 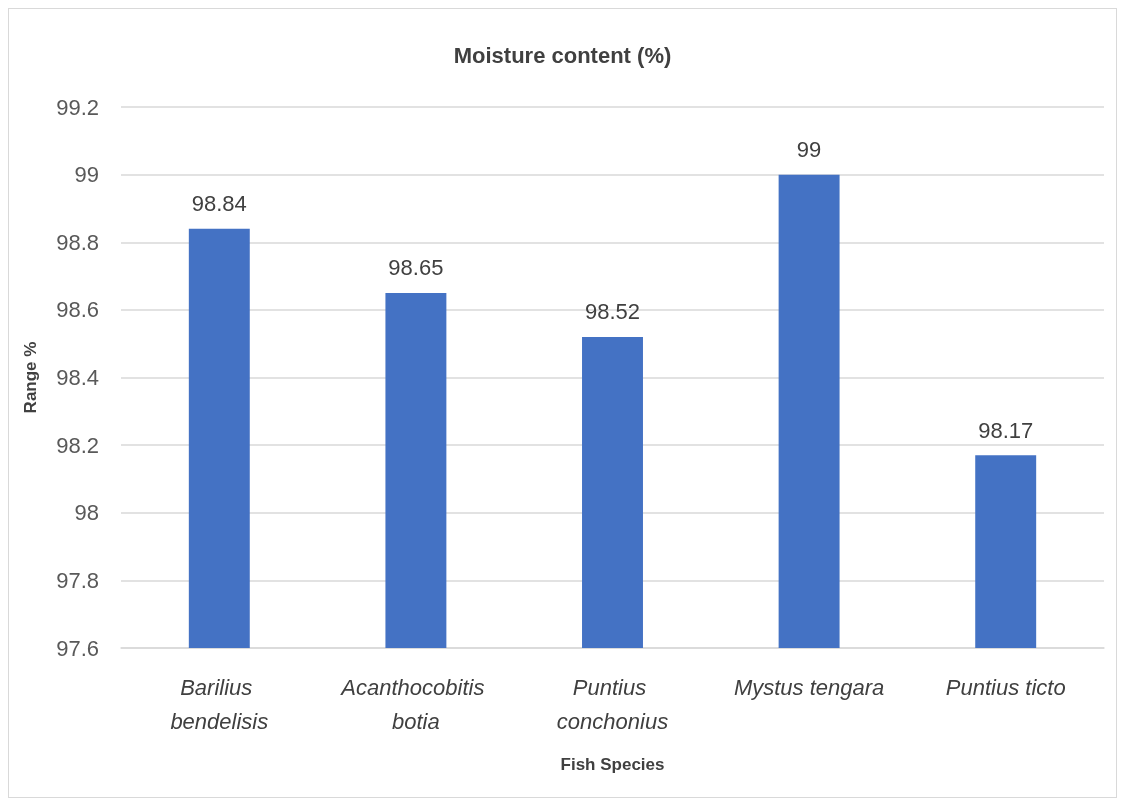 I want to click on data-label: 98.17, so click(x=1006, y=430).